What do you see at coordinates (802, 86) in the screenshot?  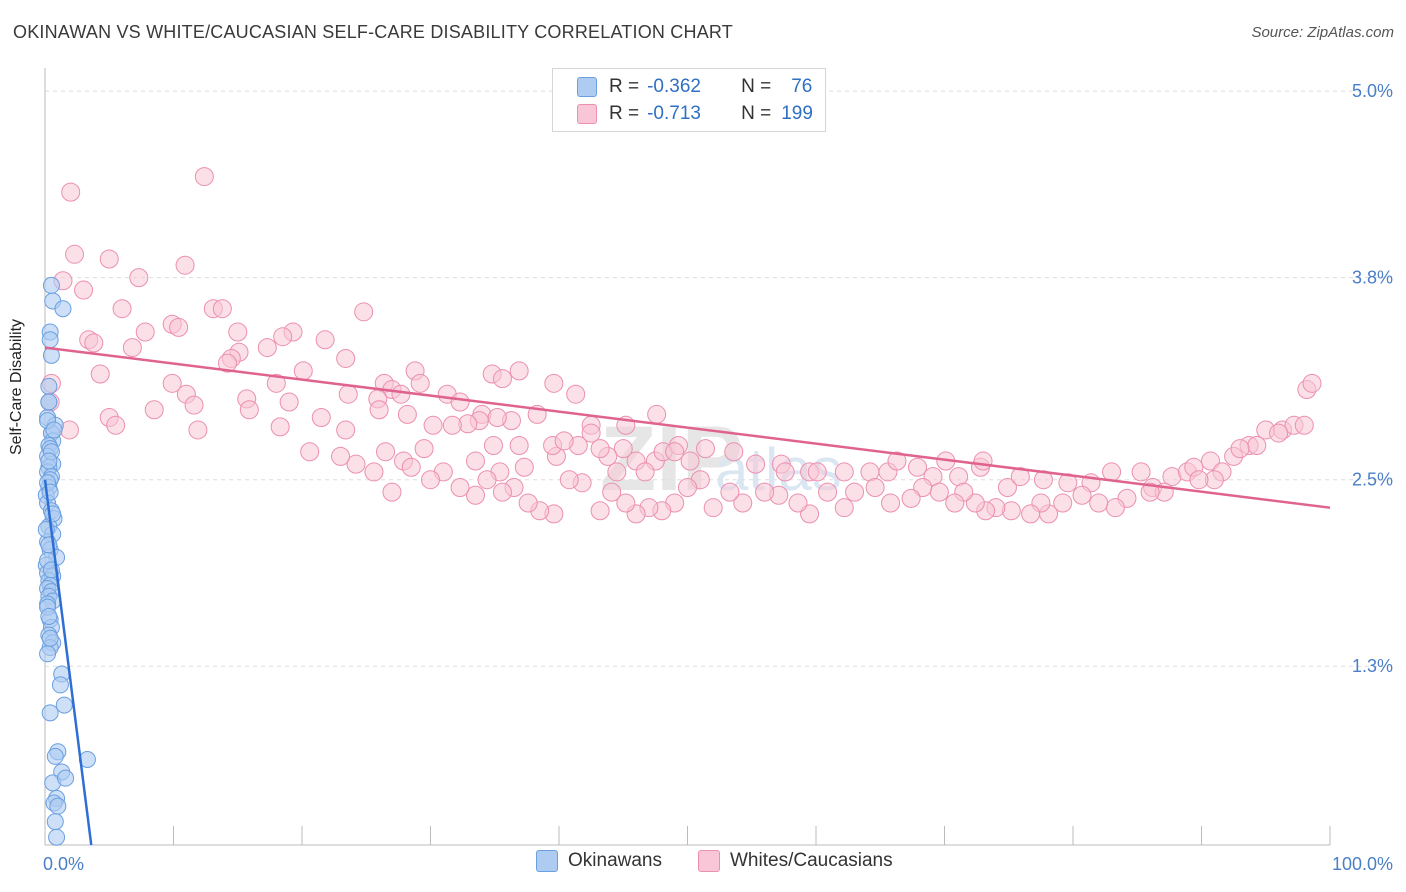 I see `n-value: 76` at bounding box center [802, 86].